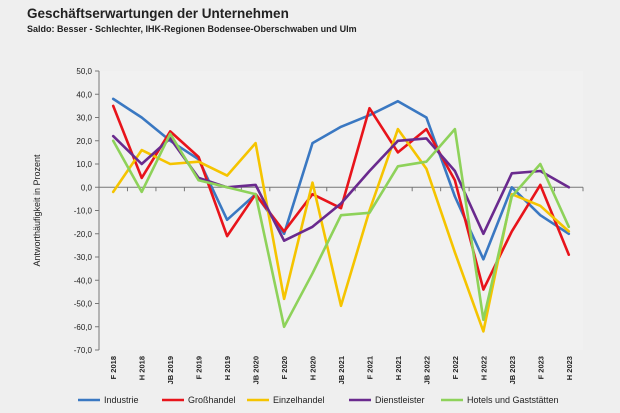  What do you see at coordinates (121, 400) in the screenshot?
I see `legend-label: Industrie` at bounding box center [121, 400].